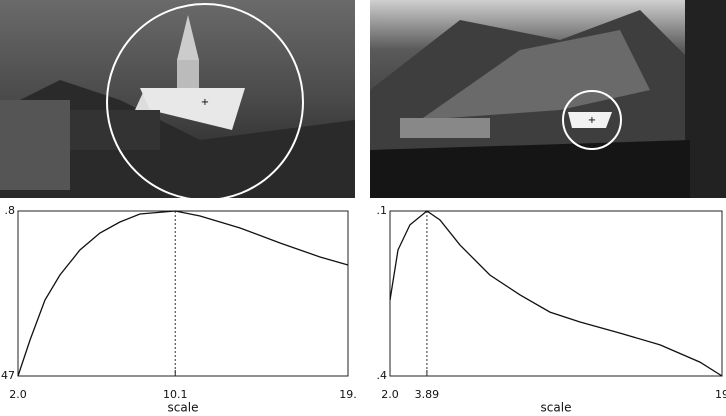 The width and height of the screenshot is (726, 416). I want to click on x-tick-label: 10.1, so click(175, 394).